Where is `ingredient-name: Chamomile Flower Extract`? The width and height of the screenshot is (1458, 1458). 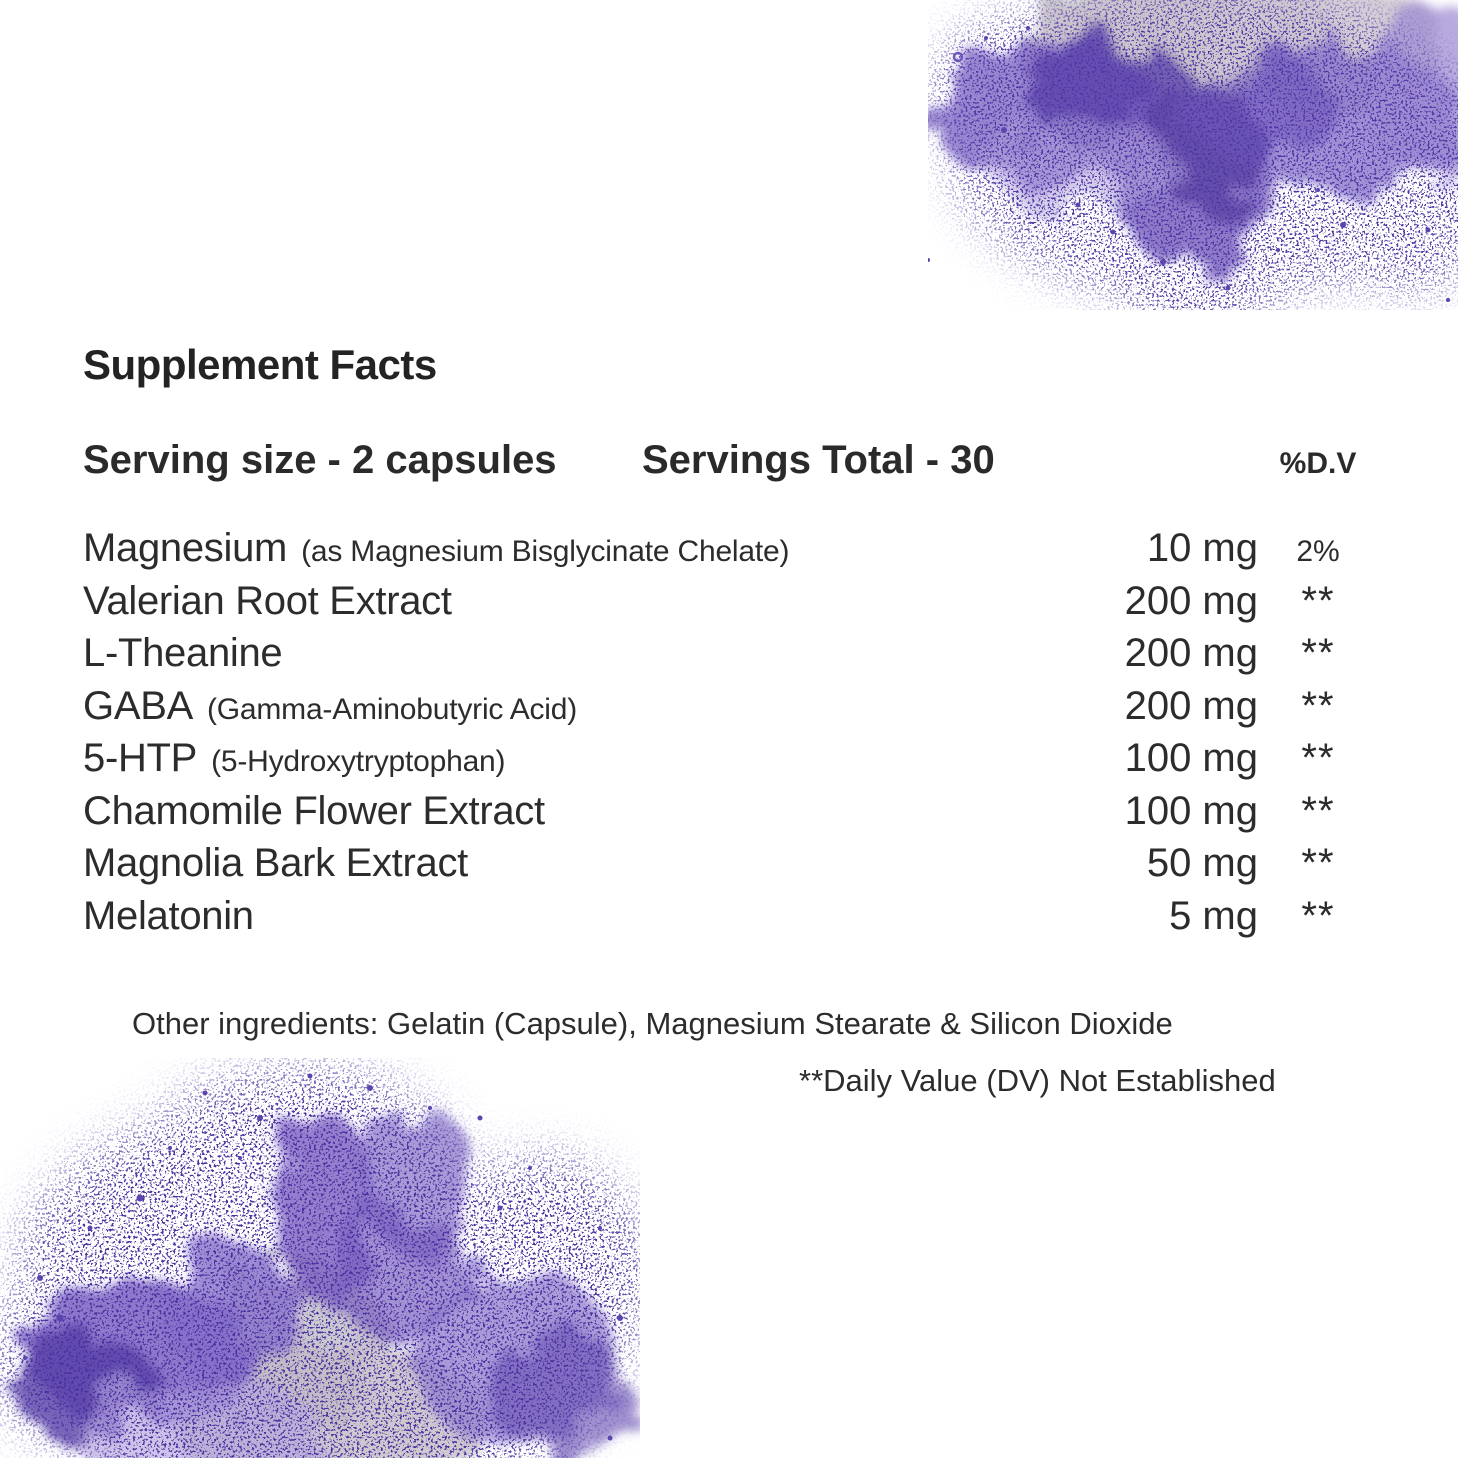 ingredient-name: Chamomile Flower Extract is located at coordinates (580, 816).